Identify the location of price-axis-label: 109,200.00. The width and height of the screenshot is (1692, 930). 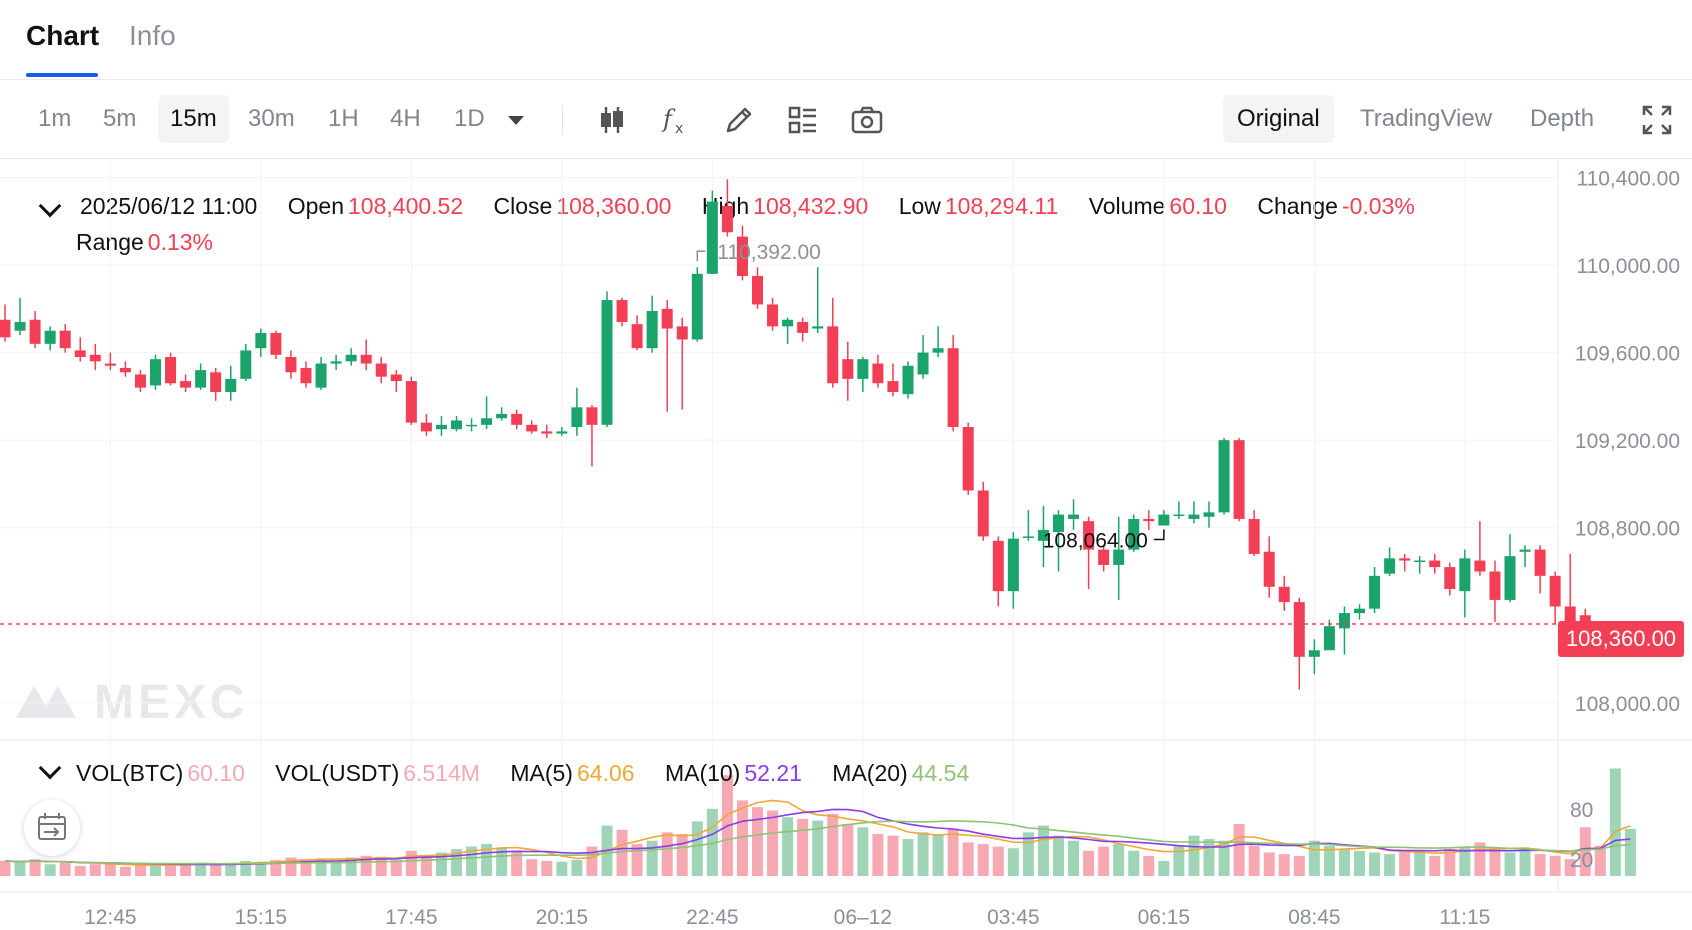
(1627, 441).